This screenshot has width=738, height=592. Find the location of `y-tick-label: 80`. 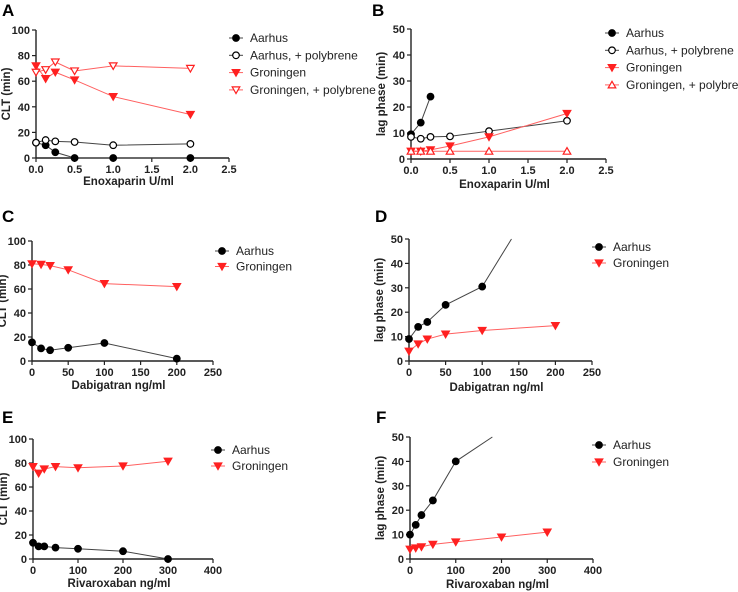

y-tick-label: 80 is located at coordinates (24, 57).